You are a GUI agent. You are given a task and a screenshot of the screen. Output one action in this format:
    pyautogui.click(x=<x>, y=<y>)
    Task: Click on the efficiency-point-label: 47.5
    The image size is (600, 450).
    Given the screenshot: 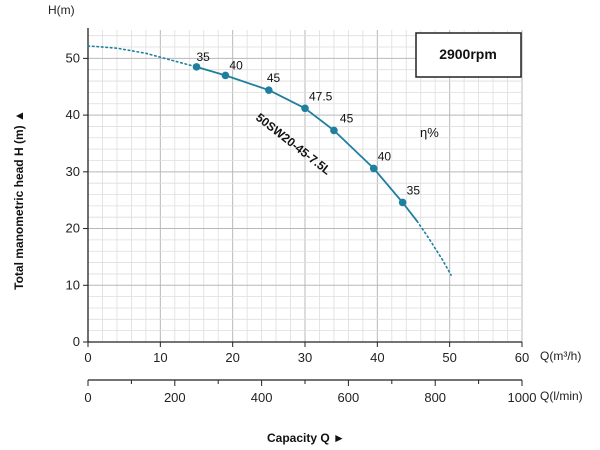 What is the action you would take?
    pyautogui.click(x=321, y=96)
    